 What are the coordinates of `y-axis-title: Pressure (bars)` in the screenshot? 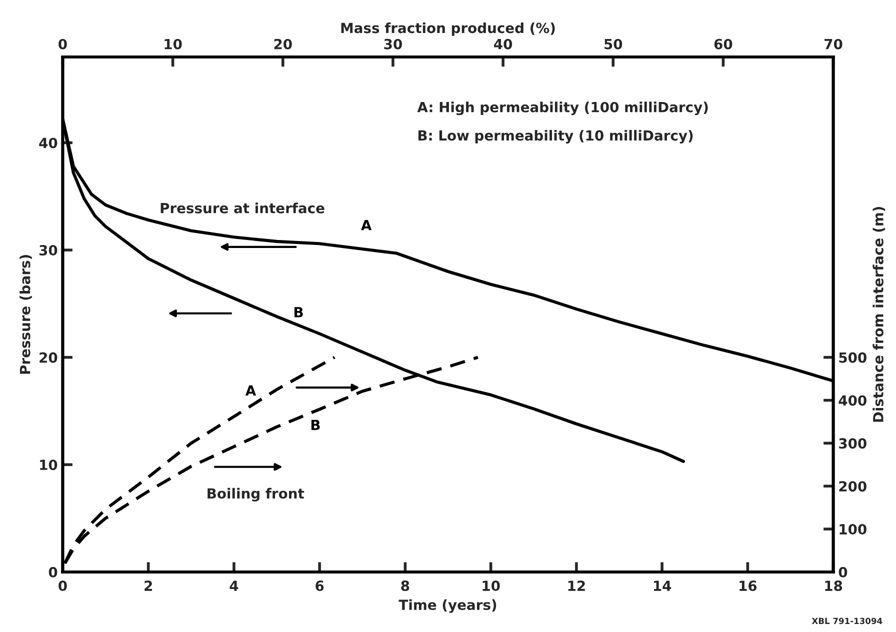 It's located at (26, 314).